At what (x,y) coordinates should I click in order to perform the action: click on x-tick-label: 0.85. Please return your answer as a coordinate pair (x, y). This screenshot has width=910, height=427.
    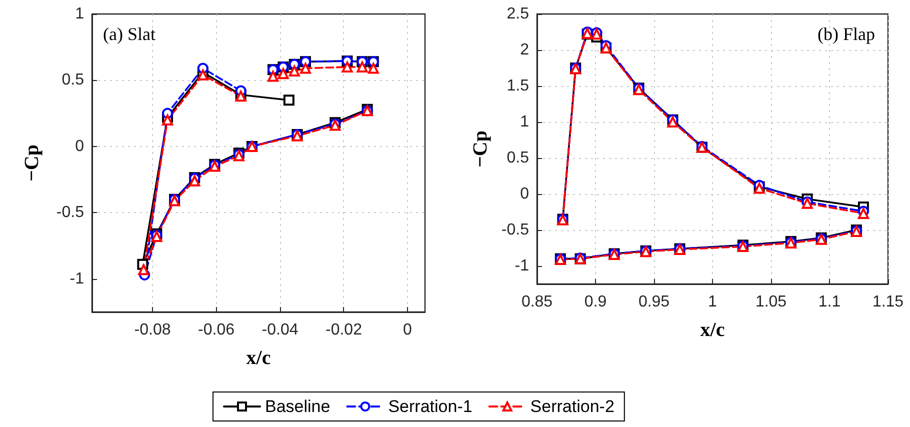
    Looking at the image, I should click on (537, 302).